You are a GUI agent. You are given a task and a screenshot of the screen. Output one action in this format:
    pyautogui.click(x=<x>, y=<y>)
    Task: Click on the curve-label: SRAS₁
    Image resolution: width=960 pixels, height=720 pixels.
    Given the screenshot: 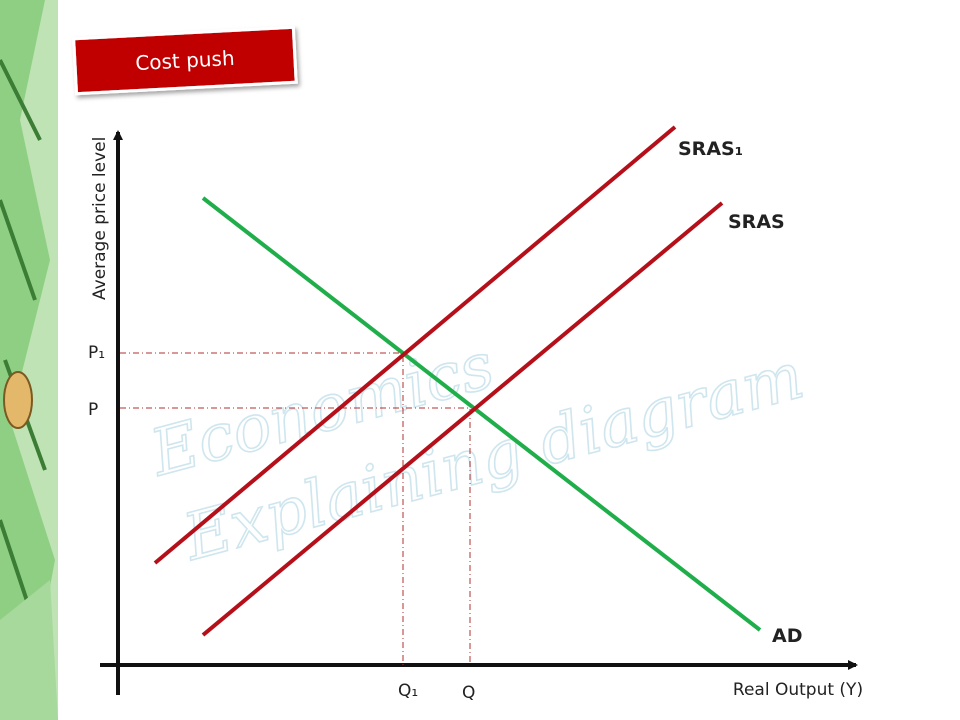 What is the action you would take?
    pyautogui.click(x=710, y=149)
    